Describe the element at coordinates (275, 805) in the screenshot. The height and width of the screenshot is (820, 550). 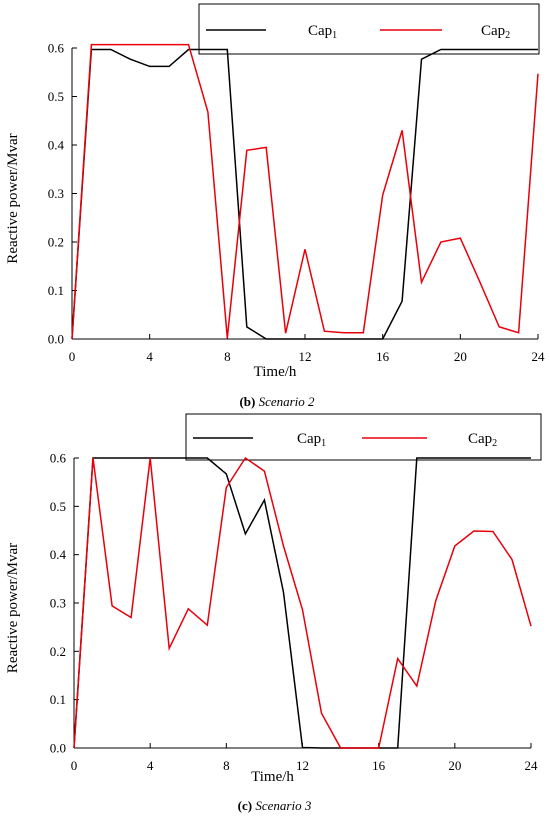
I see `chart-caption: (c) Scenario 3` at that location.